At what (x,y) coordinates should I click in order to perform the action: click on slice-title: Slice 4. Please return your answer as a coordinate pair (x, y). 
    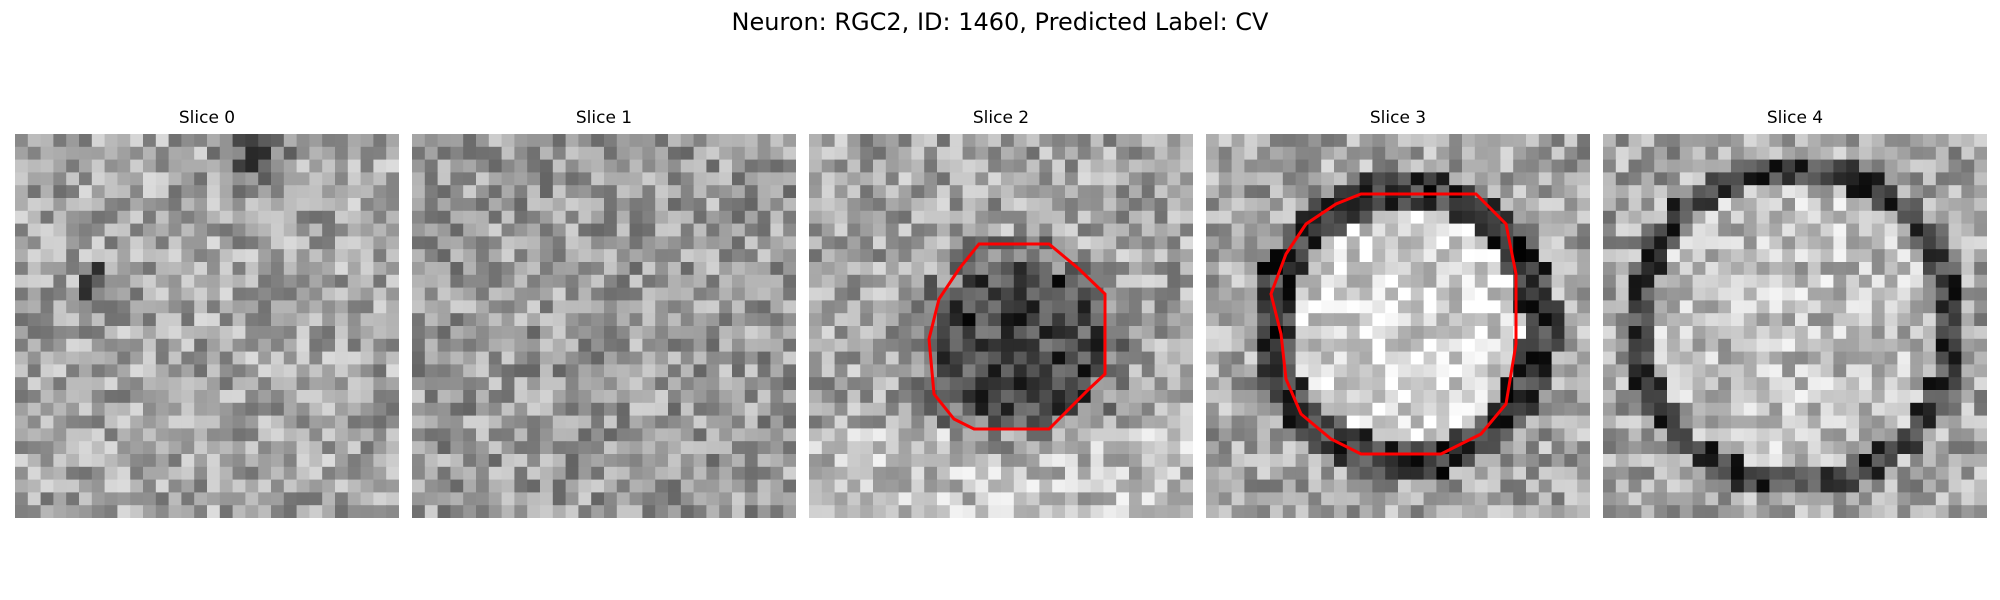
    Looking at the image, I should click on (1795, 118).